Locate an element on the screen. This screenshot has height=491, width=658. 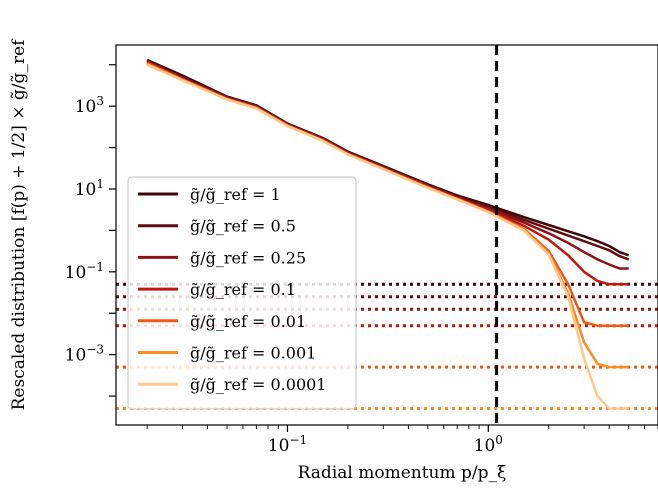
legend-label-3: g̃/g̃_ref = 0.1 is located at coordinates (243, 289).